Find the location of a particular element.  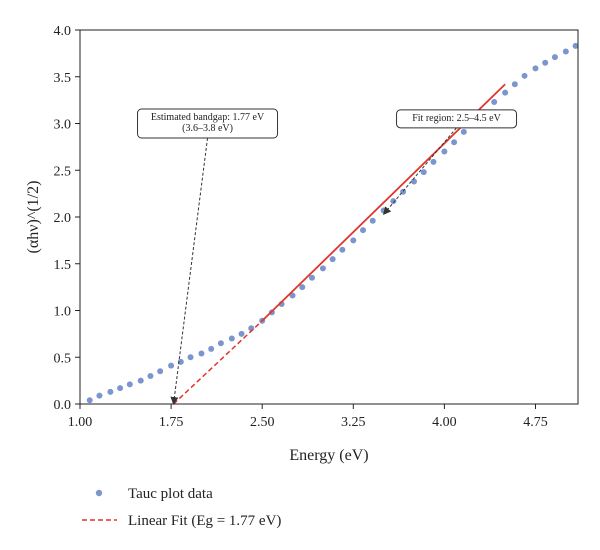

x-tick-label: 2.50 is located at coordinates (262, 422).